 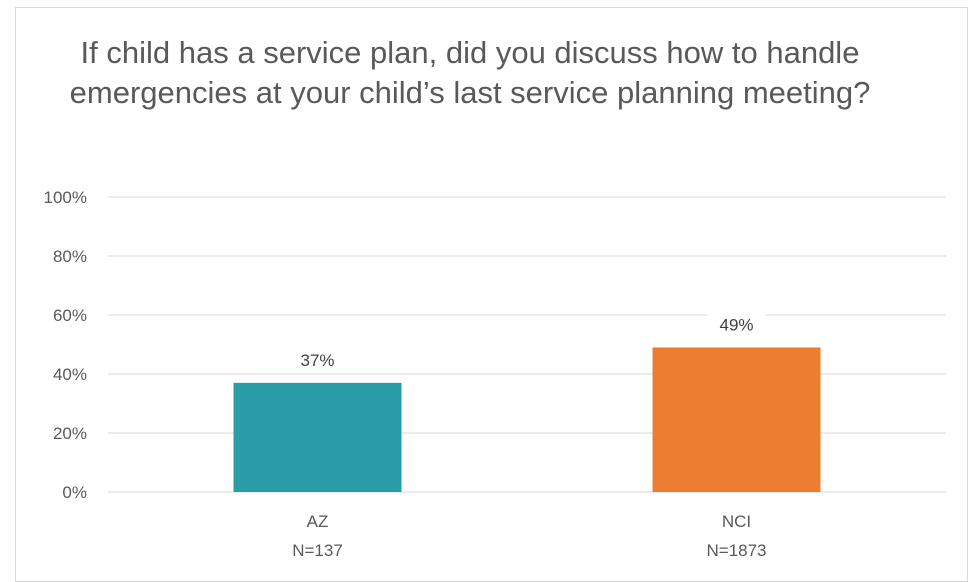 I want to click on data-label: 49%, so click(x=736, y=324).